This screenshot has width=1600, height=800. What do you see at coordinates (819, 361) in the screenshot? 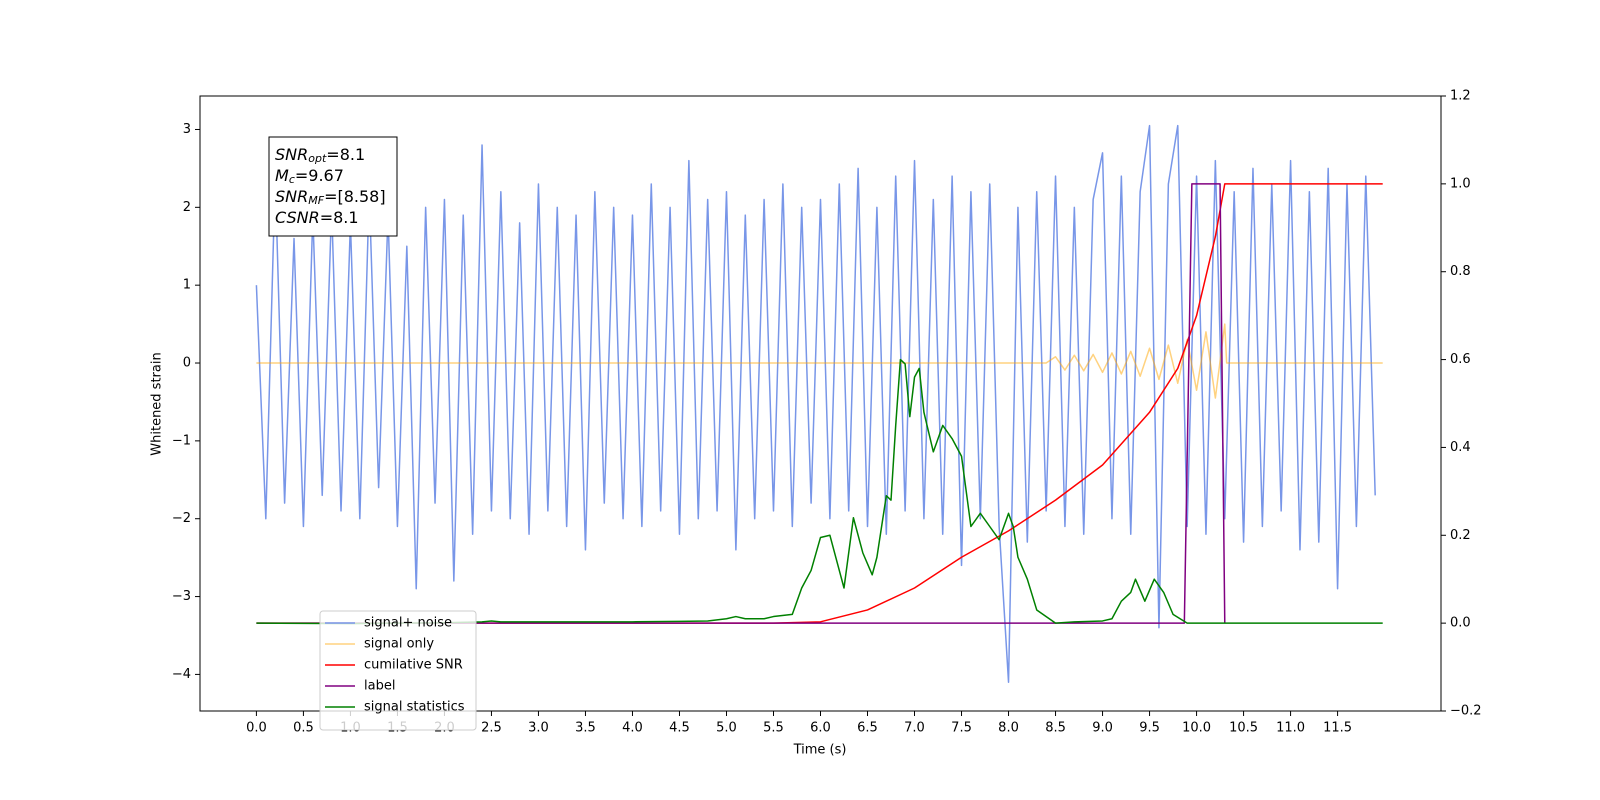
I see `series-line` at bounding box center [819, 361].